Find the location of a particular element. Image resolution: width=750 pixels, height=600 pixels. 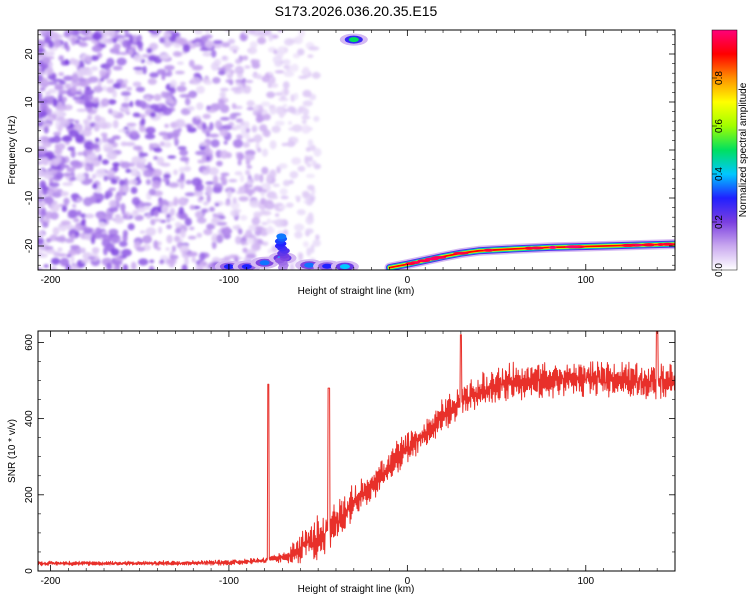

snr-y-axis-label: SNR (10 * v/v) is located at coordinates (12, 451).